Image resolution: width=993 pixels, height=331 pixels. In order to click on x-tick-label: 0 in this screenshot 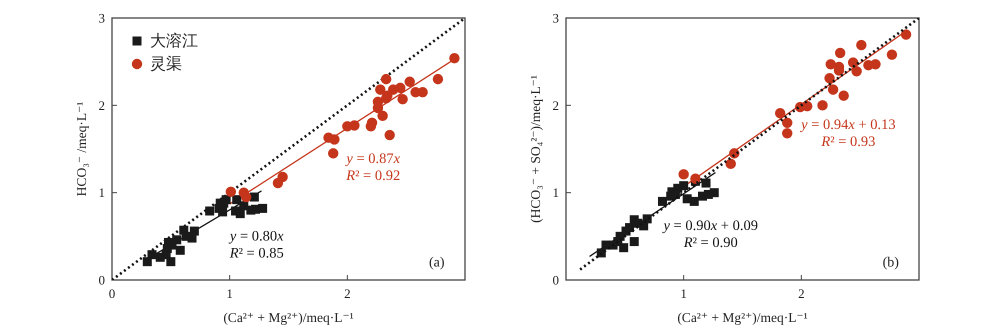, I will do `click(112, 293)`.